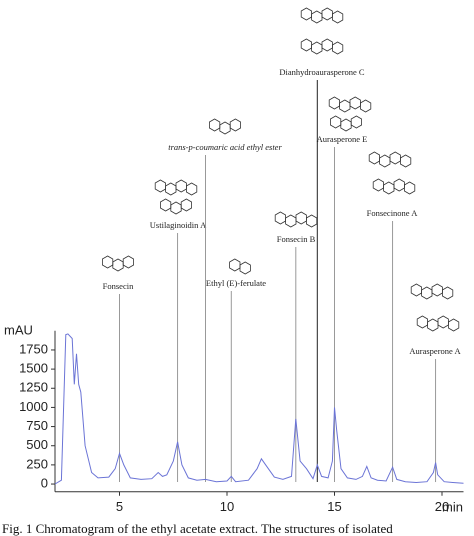 The width and height of the screenshot is (474, 536). I want to click on y-tick-label: 1500, so click(33, 368).